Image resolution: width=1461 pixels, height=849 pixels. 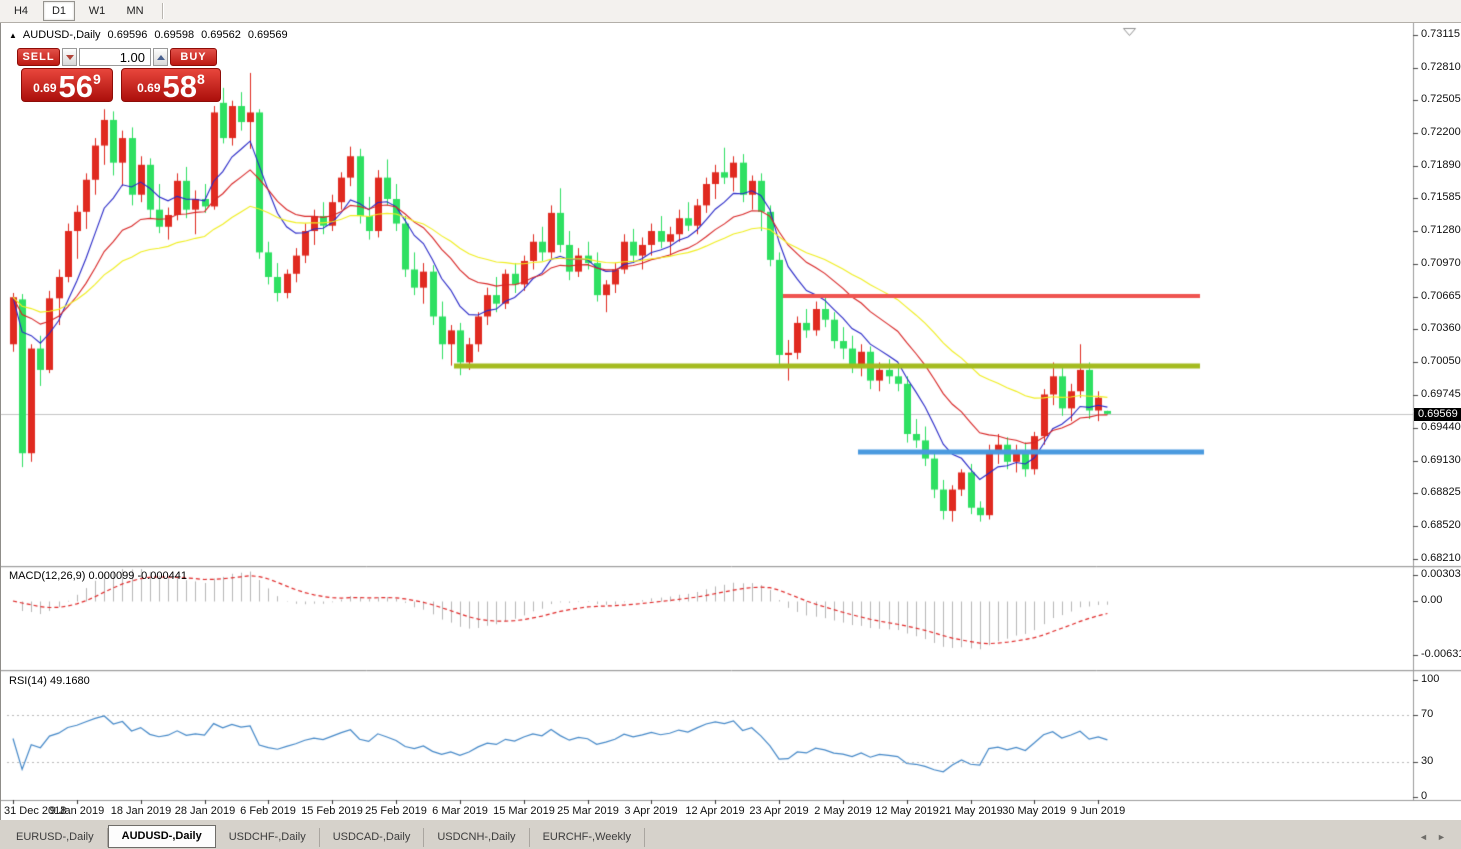 I want to click on sell-price-big-digits: 56, so click(x=76, y=86).